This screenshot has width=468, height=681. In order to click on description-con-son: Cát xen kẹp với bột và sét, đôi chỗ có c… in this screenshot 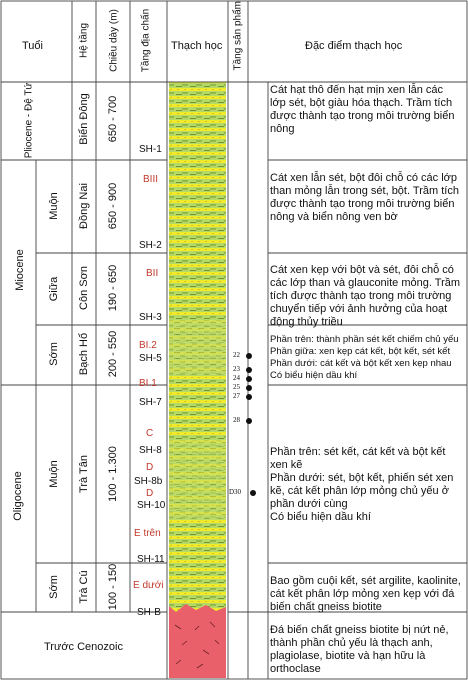, I will do `click(365, 296)`.